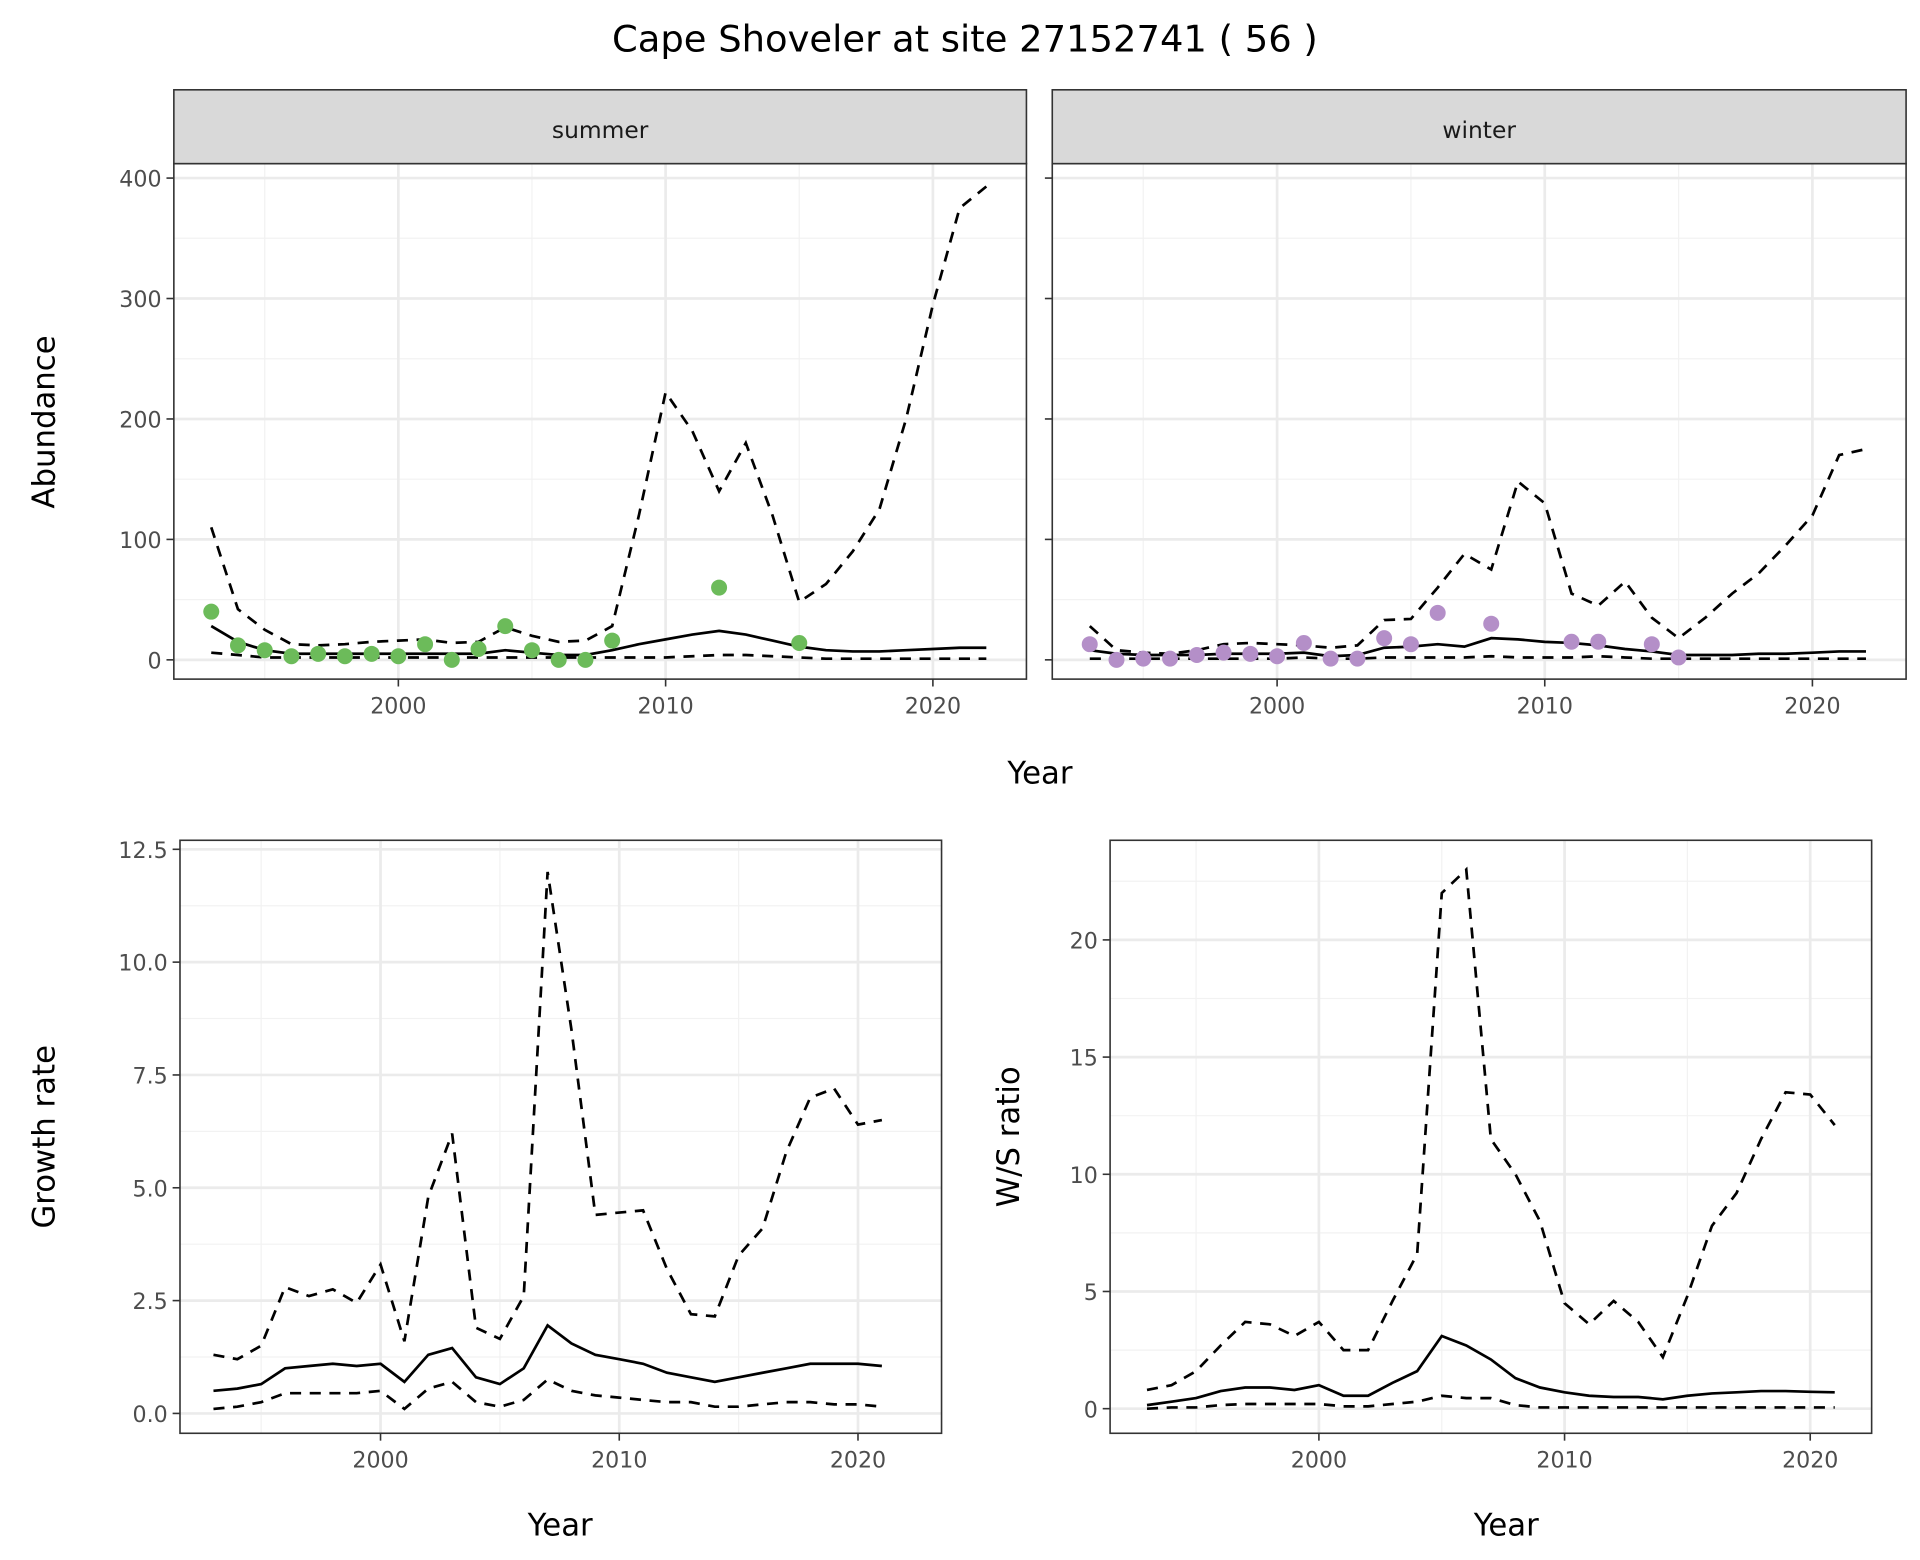  What do you see at coordinates (142, 851) in the screenshot?
I see `y-tick-label: 12.5` at bounding box center [142, 851].